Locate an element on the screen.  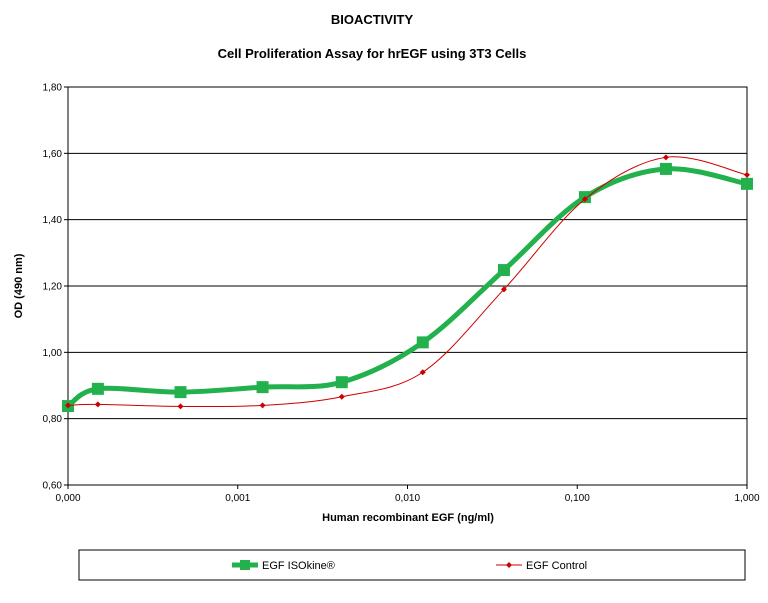
legend-box is located at coordinates (412, 565).